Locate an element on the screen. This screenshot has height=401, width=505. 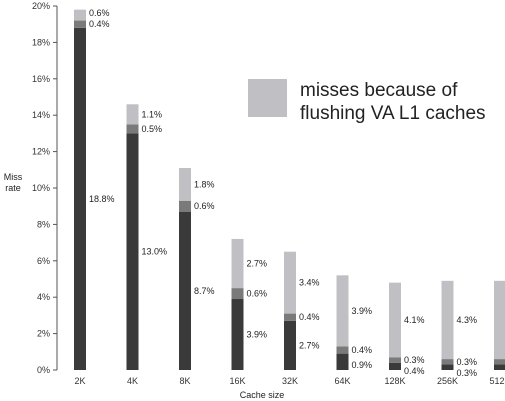
x-tick-label: 2K is located at coordinates (79, 381).